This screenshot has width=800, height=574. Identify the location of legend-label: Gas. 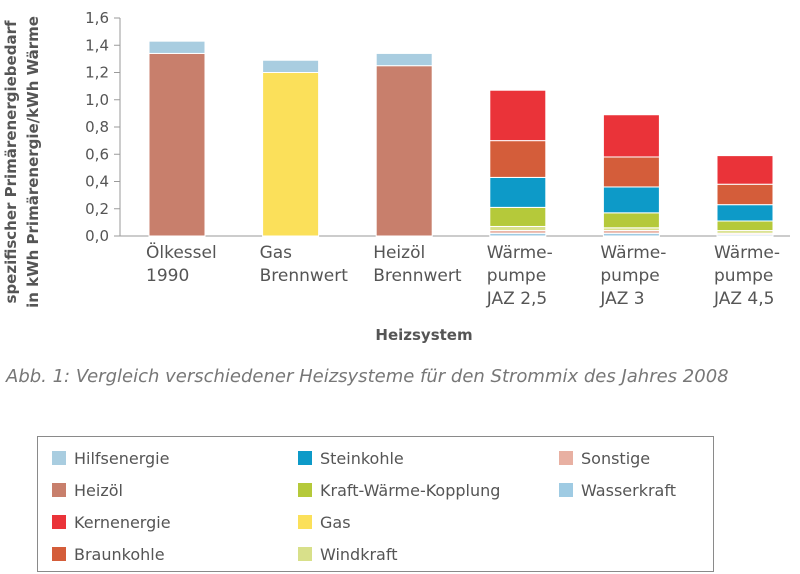
(335, 522).